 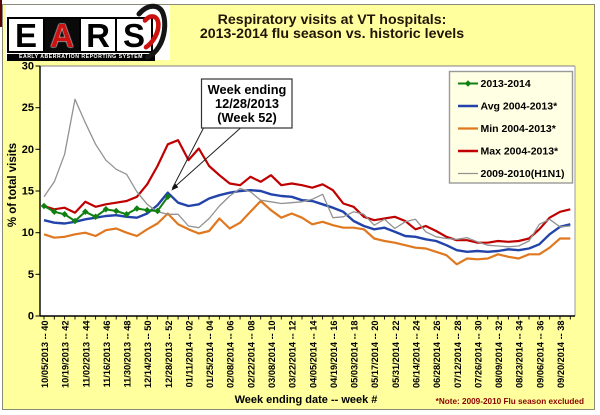 I want to click on svg-text: 2013-2014, so click(x=506, y=84).